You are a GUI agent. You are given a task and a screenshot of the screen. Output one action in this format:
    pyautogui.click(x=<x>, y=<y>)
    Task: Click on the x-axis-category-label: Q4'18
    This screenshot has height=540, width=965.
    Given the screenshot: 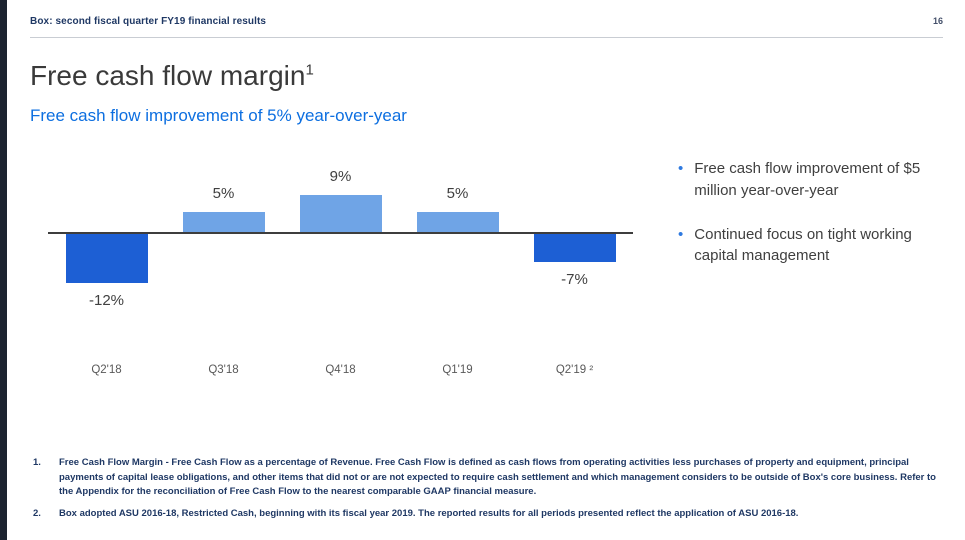 What is the action you would take?
    pyautogui.click(x=340, y=370)
    